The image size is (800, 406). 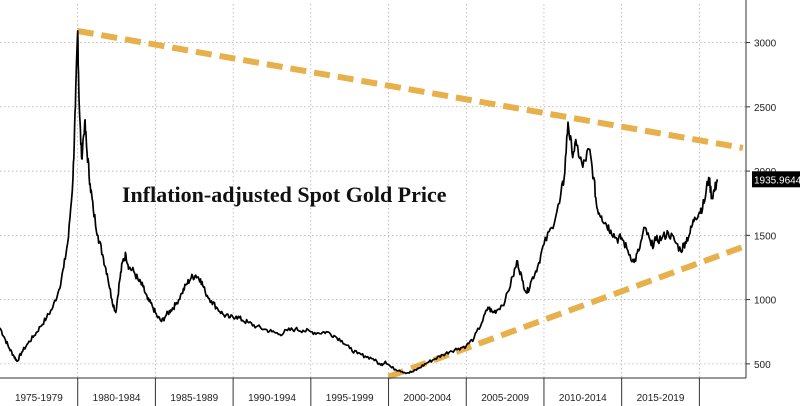 What do you see at coordinates (427, 398) in the screenshot?
I see `x-tick-label-2000-2004: 2000-2004` at bounding box center [427, 398].